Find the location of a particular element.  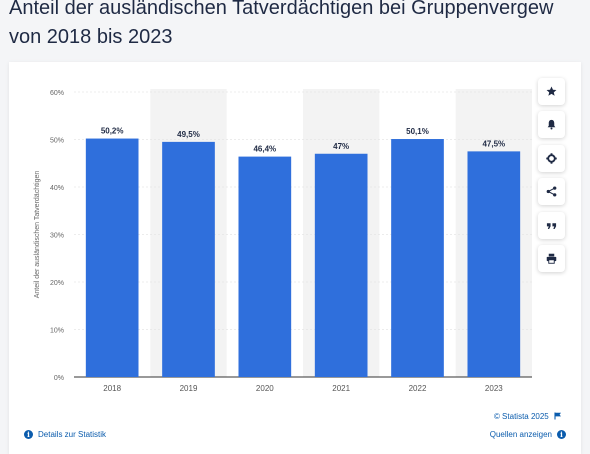

details-link: i Details zur Statistik is located at coordinates (65, 434).